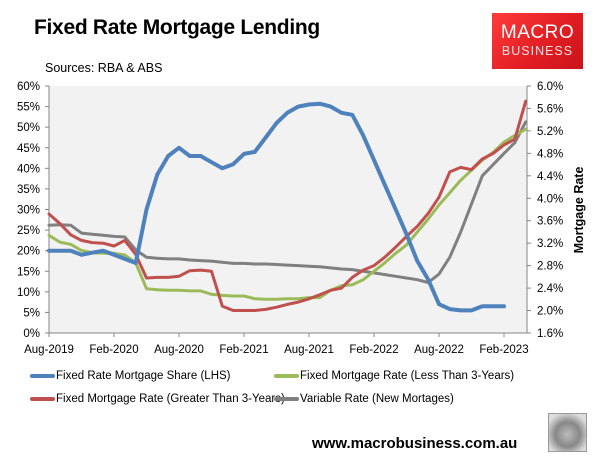  What do you see at coordinates (550, 199) in the screenshot?
I see `right-tick-label: 4.0%` at bounding box center [550, 199].